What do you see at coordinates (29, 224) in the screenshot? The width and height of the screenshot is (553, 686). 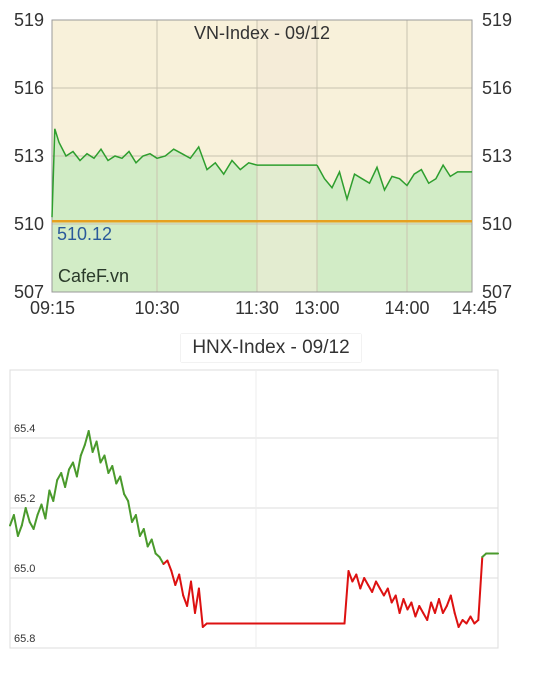 I see `vn-y-tick-label-left: 510` at bounding box center [29, 224].